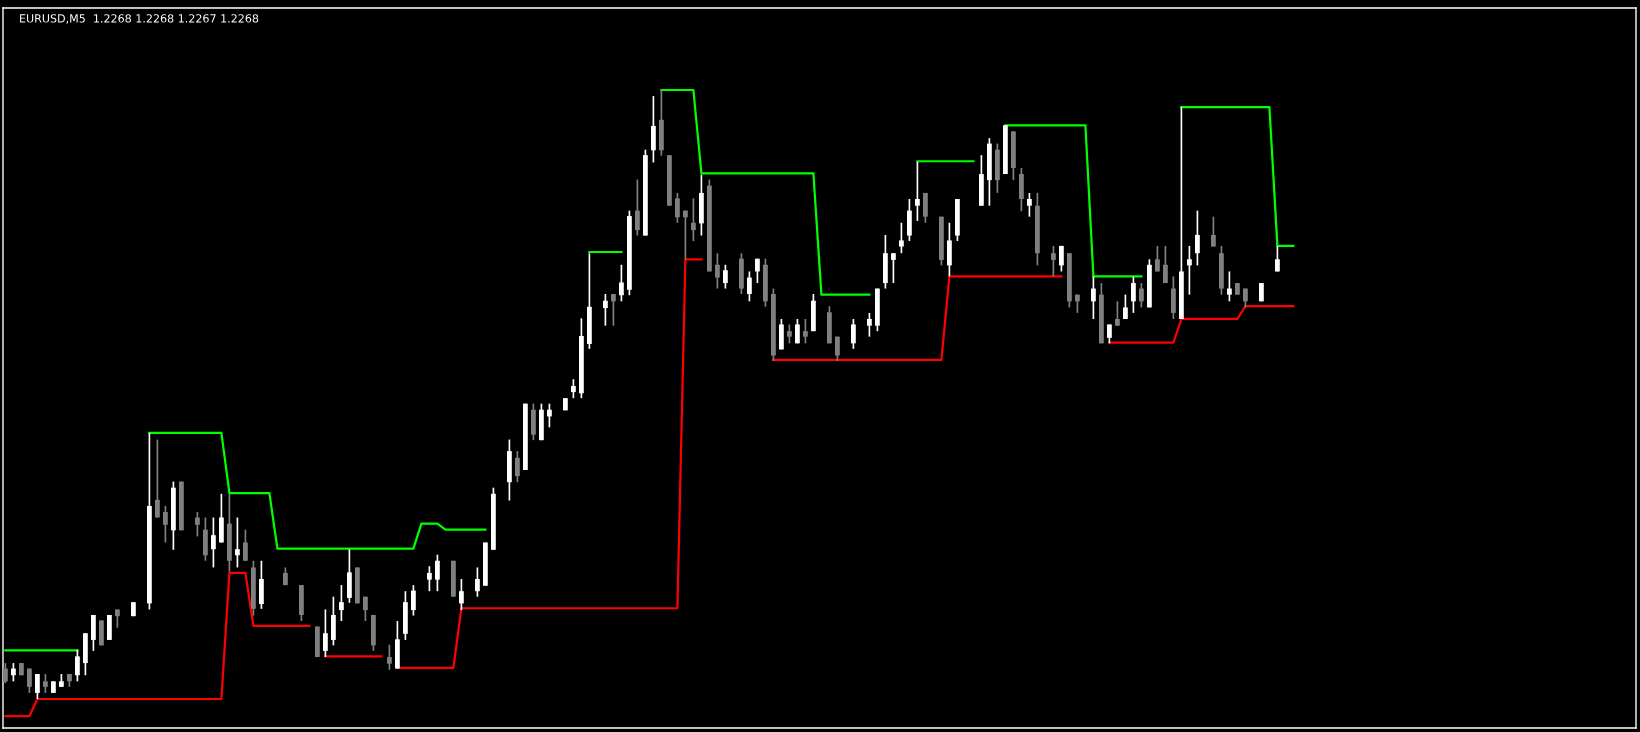  I want to click on chart-title: EURUSD,M5 1.2268 1.2268 1.2267 1.2268, so click(139, 19).